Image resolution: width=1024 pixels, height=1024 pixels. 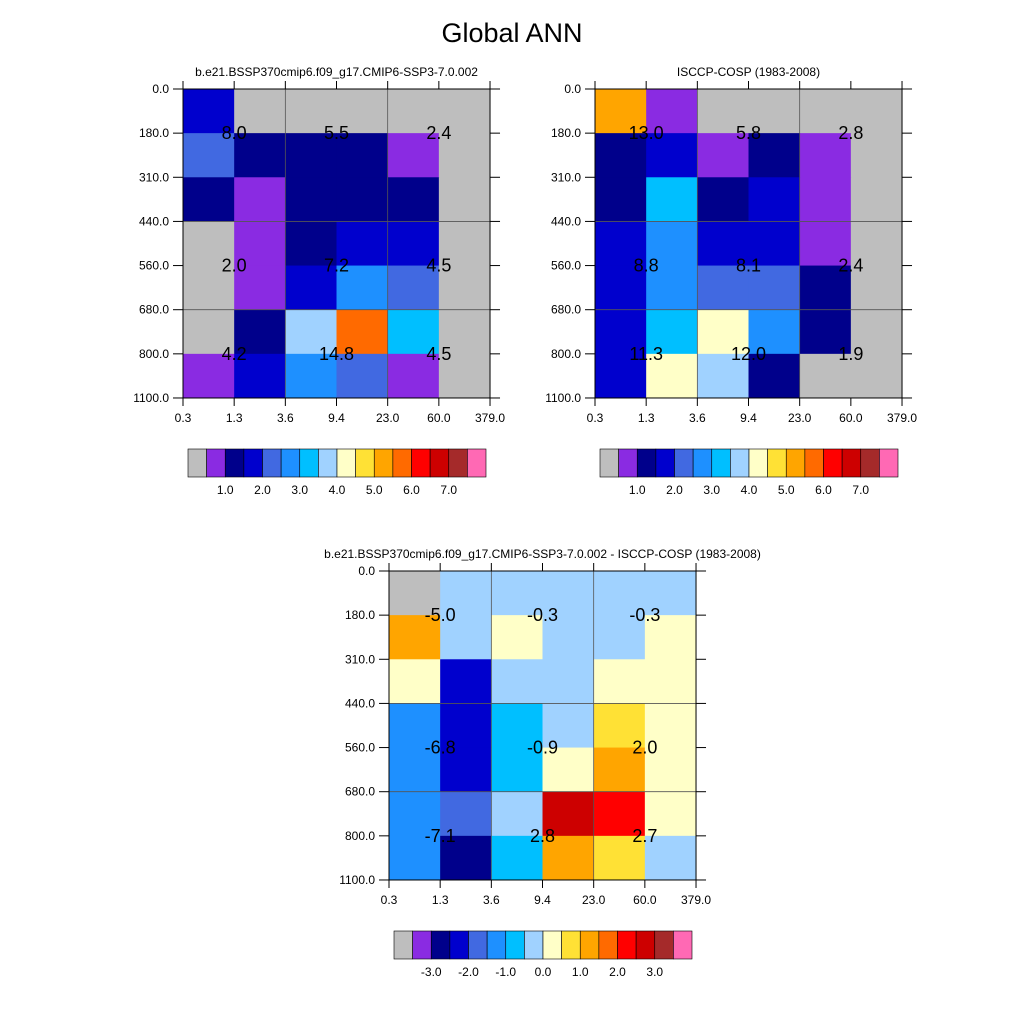 What do you see at coordinates (360, 836) in the screenshot?
I see `y-tick-label: 800.0` at bounding box center [360, 836].